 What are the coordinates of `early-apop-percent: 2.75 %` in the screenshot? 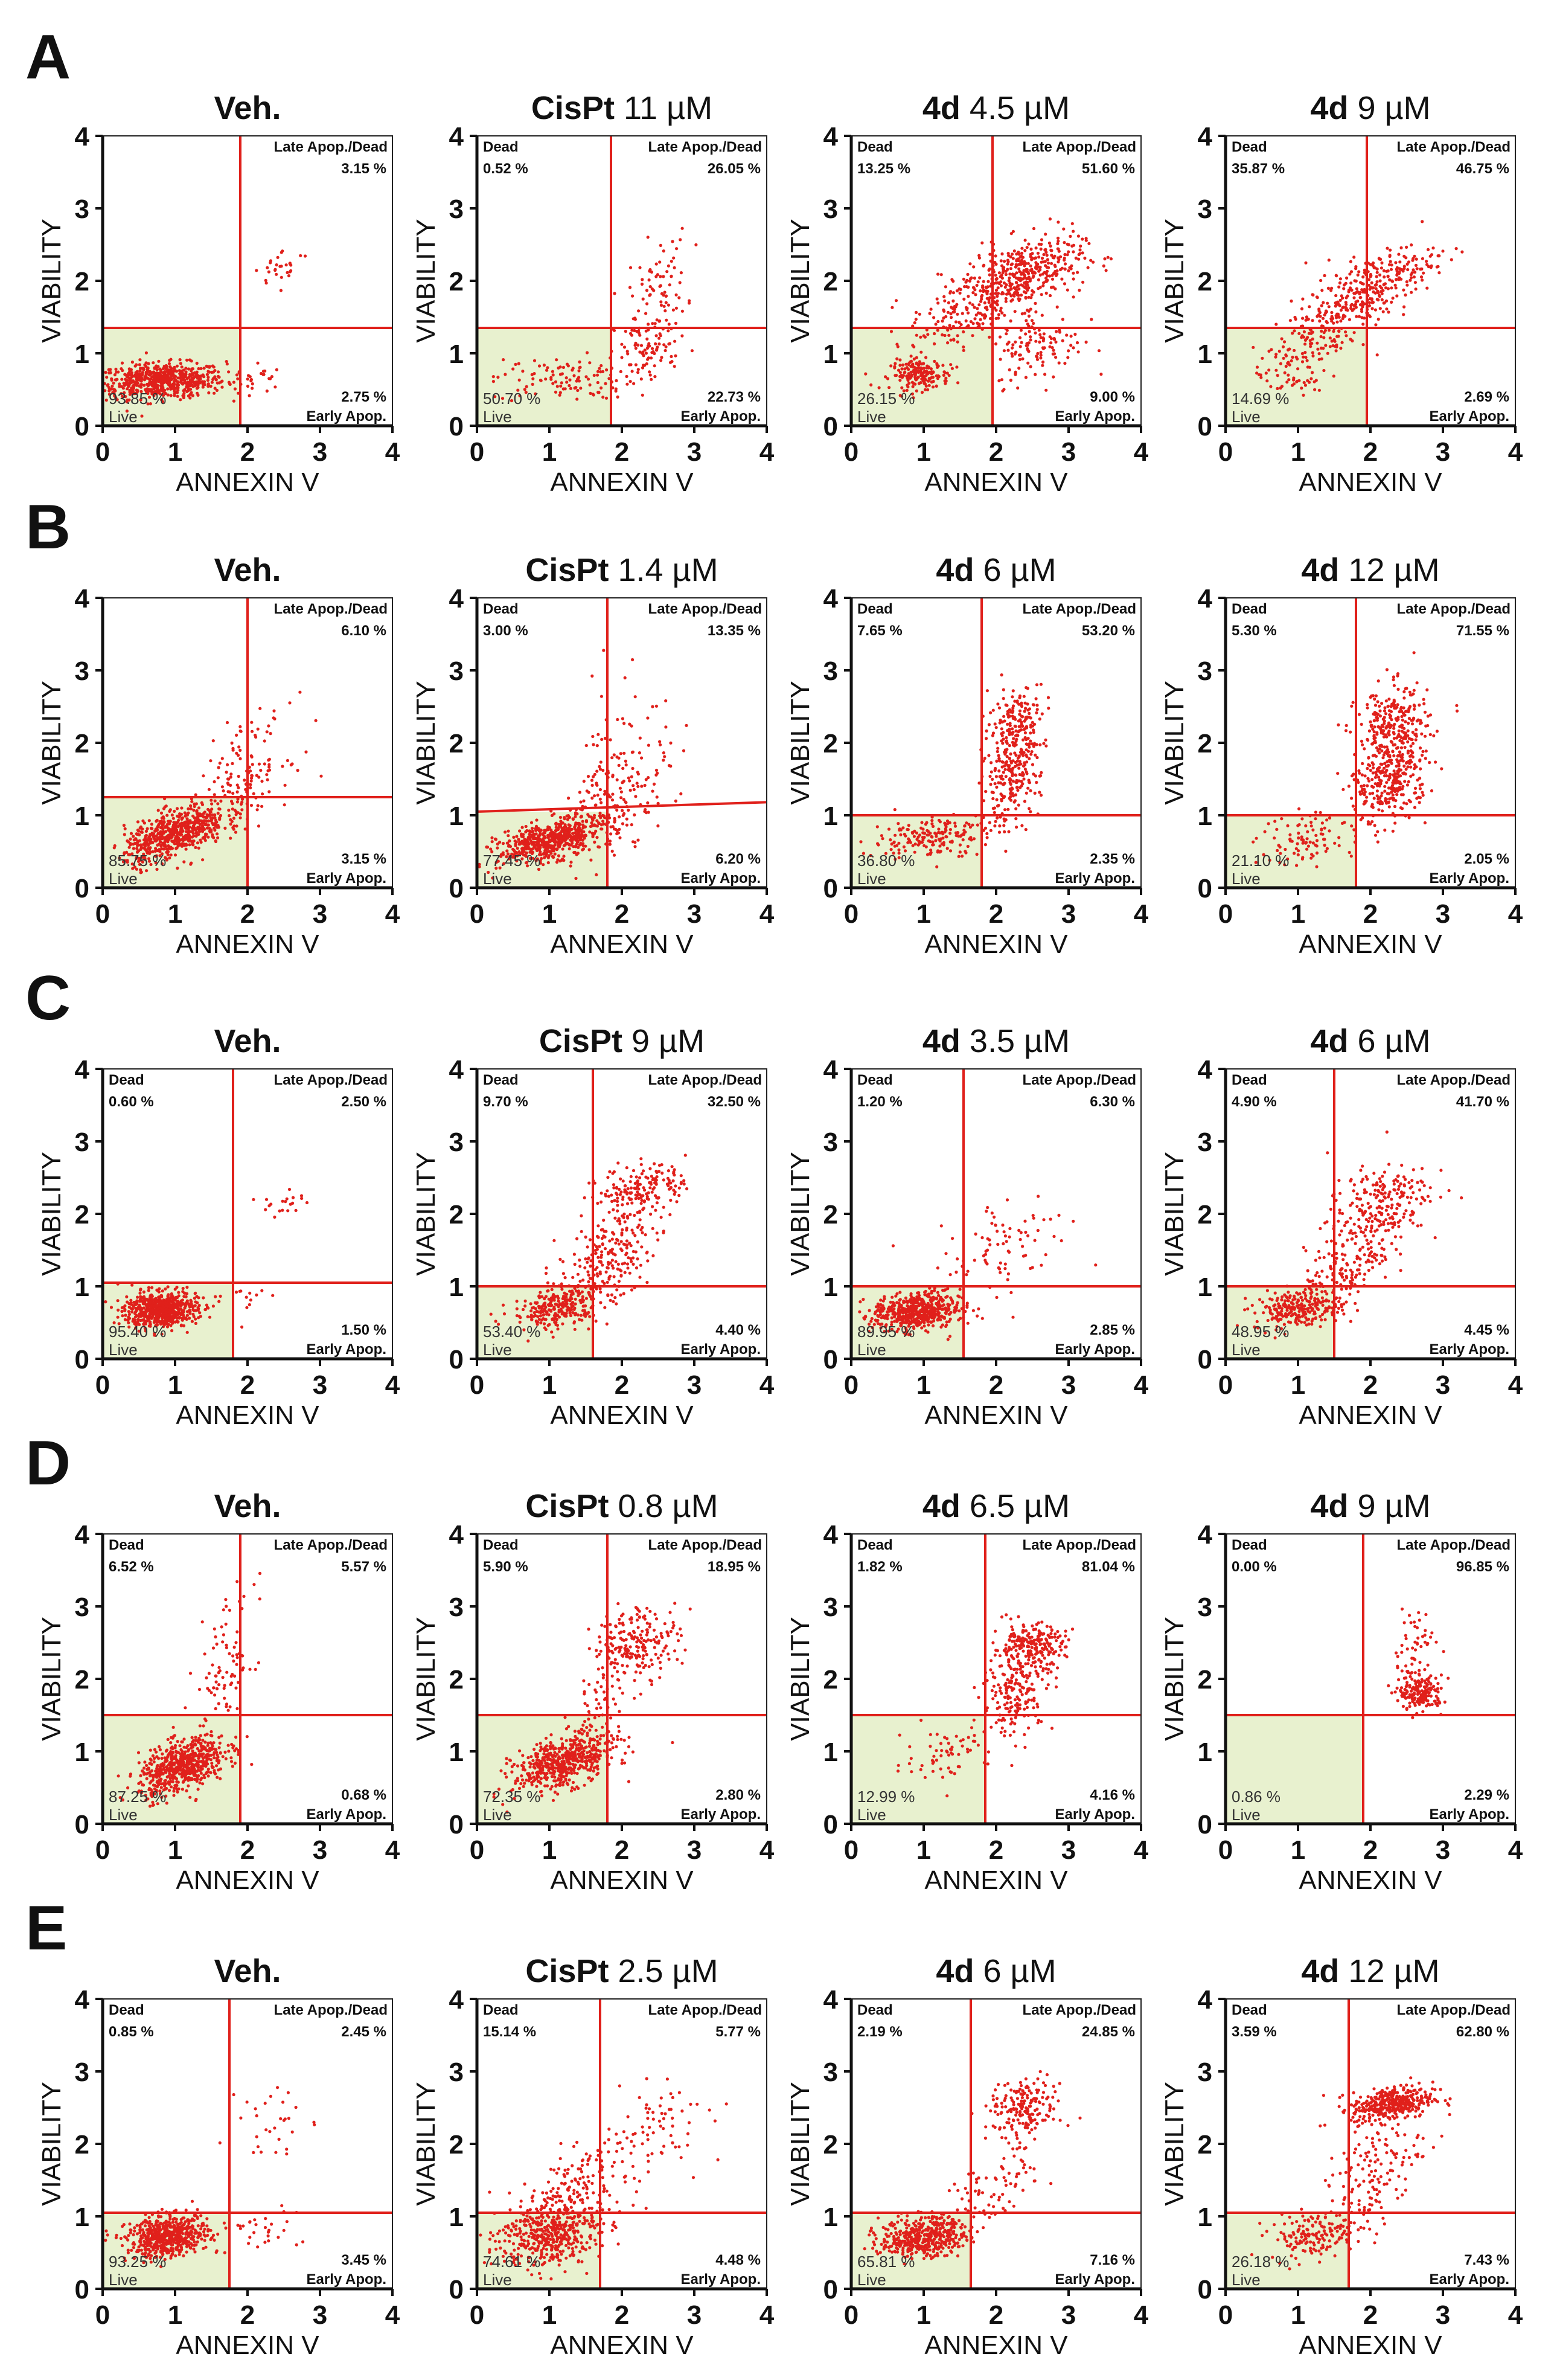 It's located at (363, 397).